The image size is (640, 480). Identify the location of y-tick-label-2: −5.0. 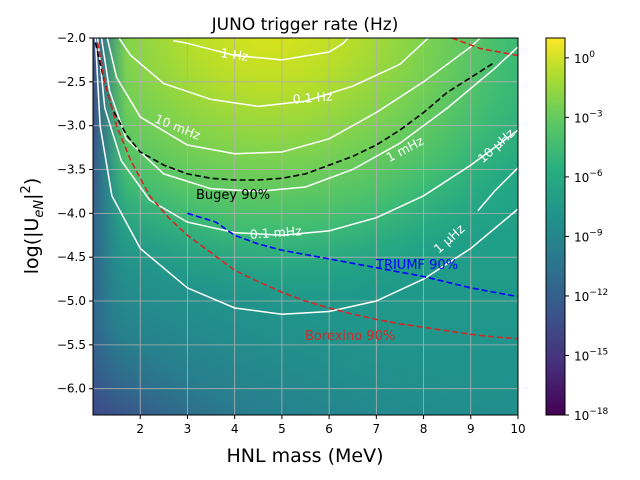
(71, 301).